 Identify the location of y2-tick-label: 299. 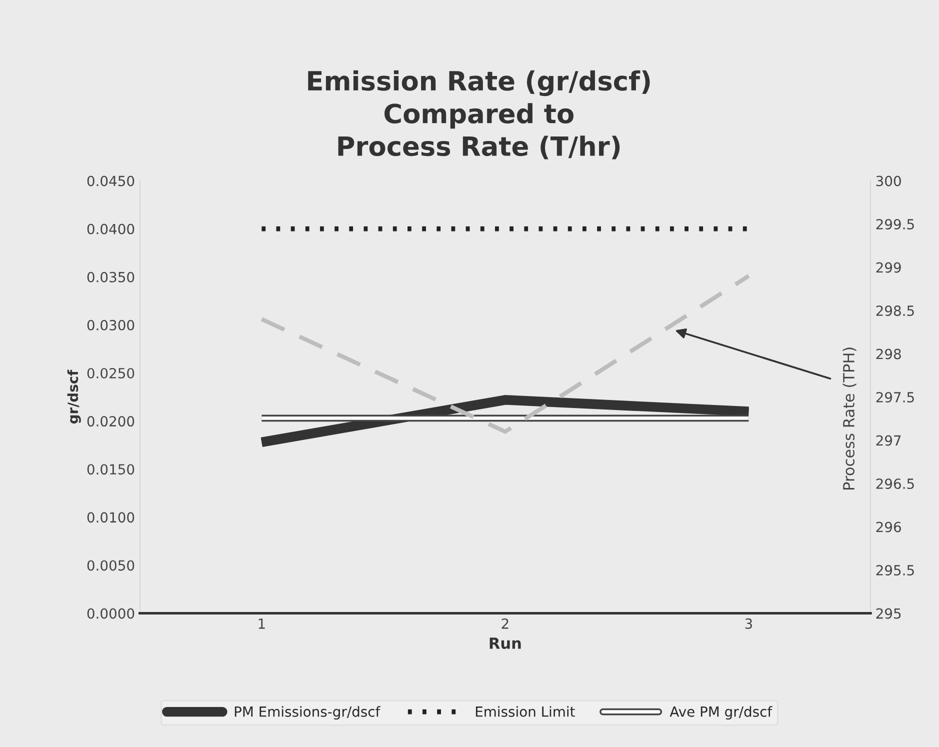
(888, 267).